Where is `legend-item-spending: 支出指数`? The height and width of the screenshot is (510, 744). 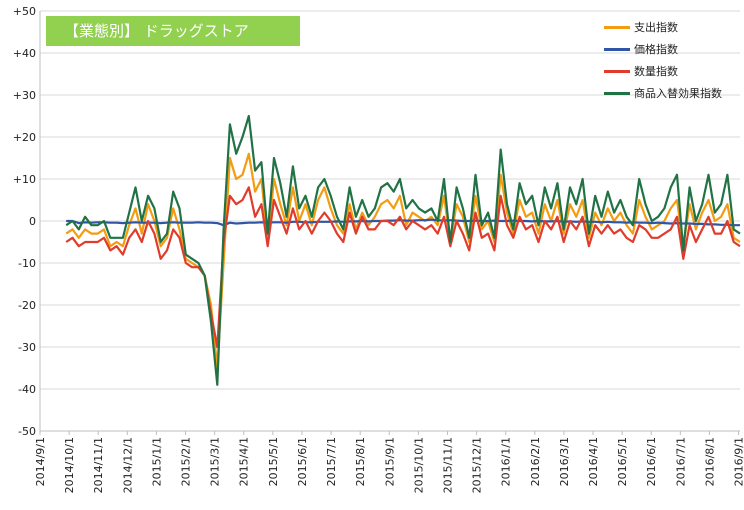 legend-item-spending: 支出指数 is located at coordinates (663, 27).